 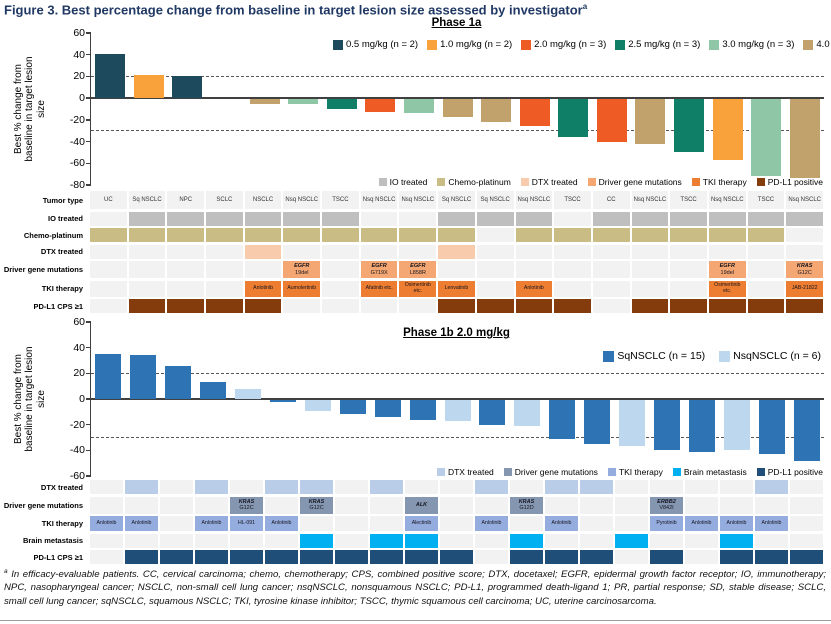 What do you see at coordinates (795, 182) in the screenshot?
I see `legend-label: PD-L1 positive` at bounding box center [795, 182].